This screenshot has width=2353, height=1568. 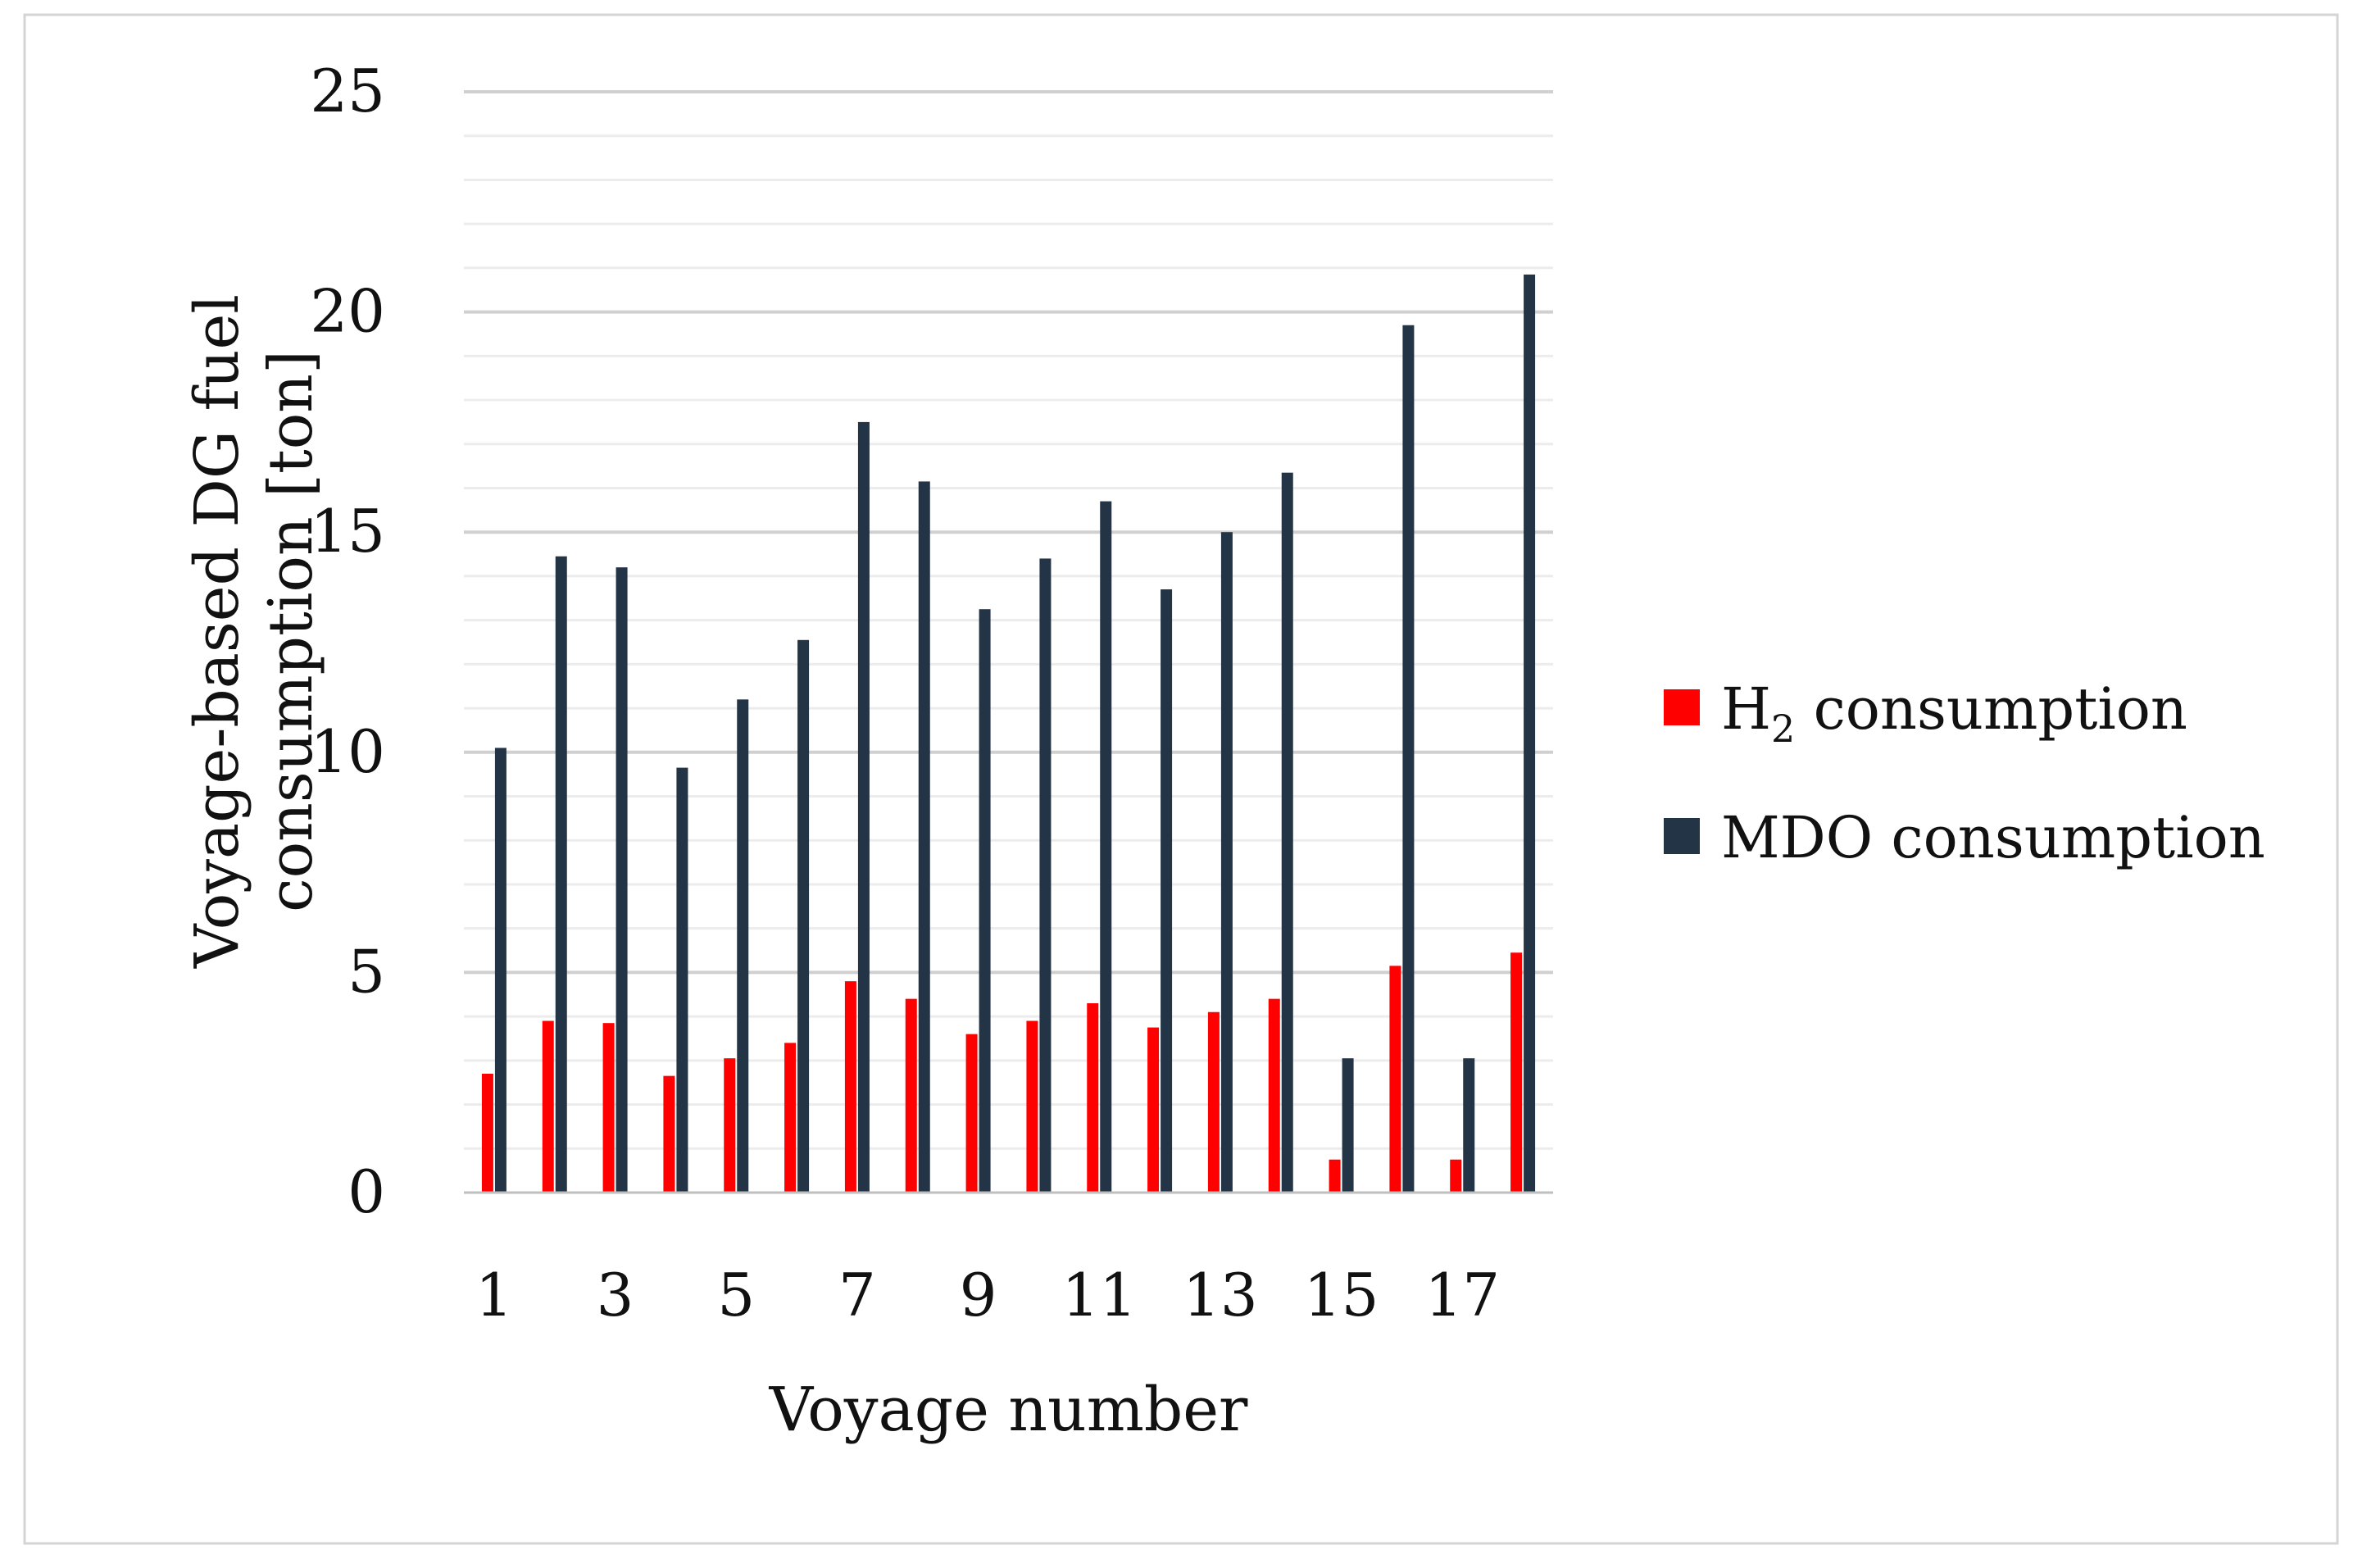 What do you see at coordinates (494, 1295) in the screenshot?
I see `x-tick-label: 1` at bounding box center [494, 1295].